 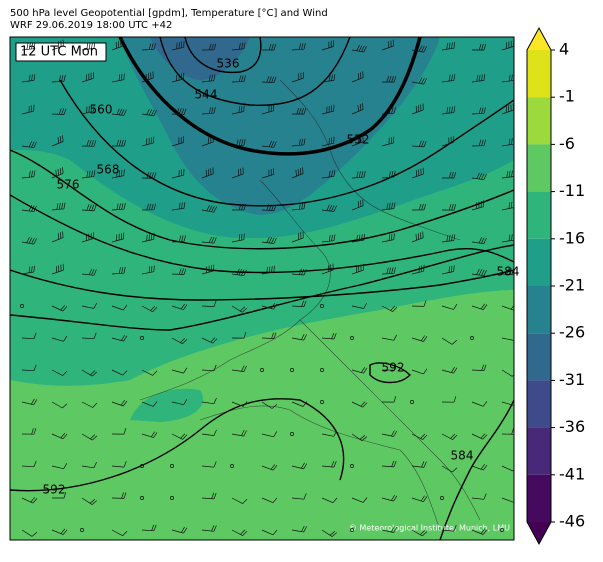 What do you see at coordinates (572, 473) in the screenshot?
I see `colorbar-tick-label: -41` at bounding box center [572, 473].